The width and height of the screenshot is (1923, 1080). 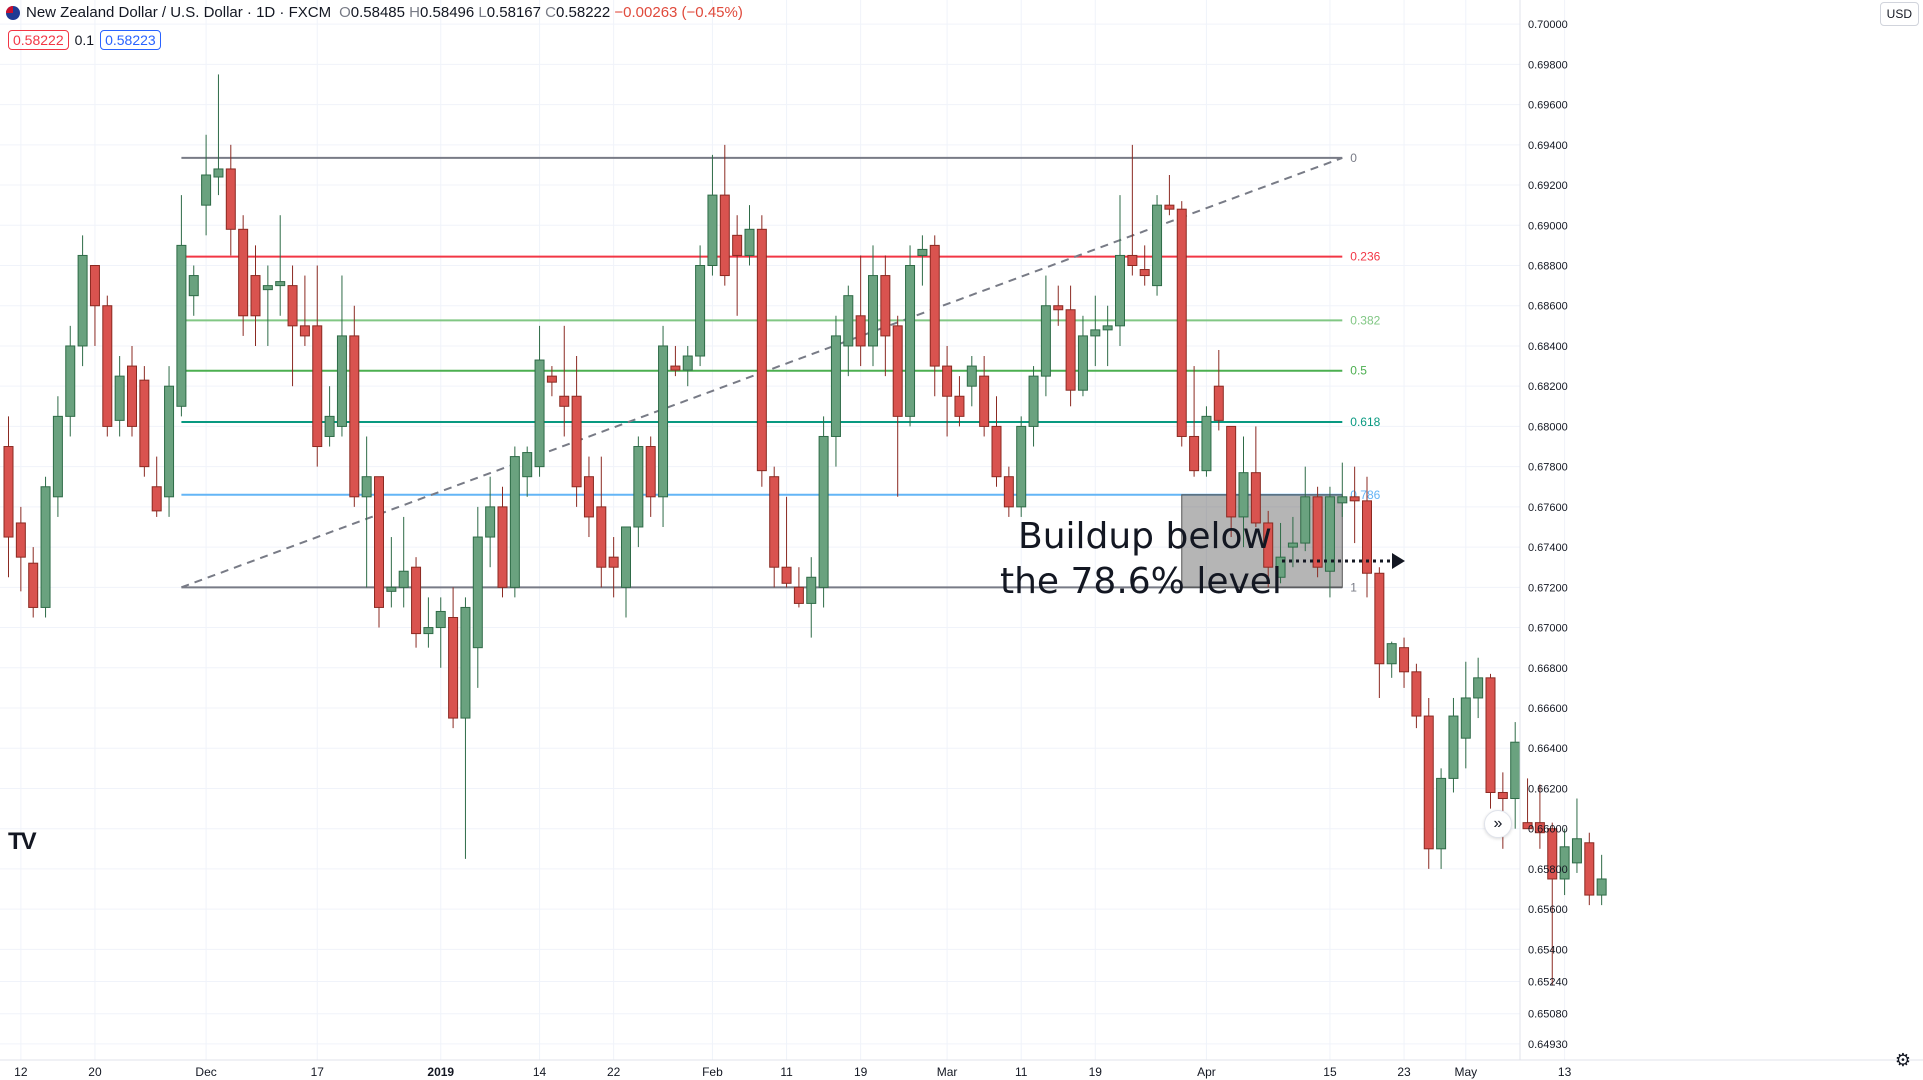 I want to click on nzd-usd-flag-icon, so click(x=13, y=12).